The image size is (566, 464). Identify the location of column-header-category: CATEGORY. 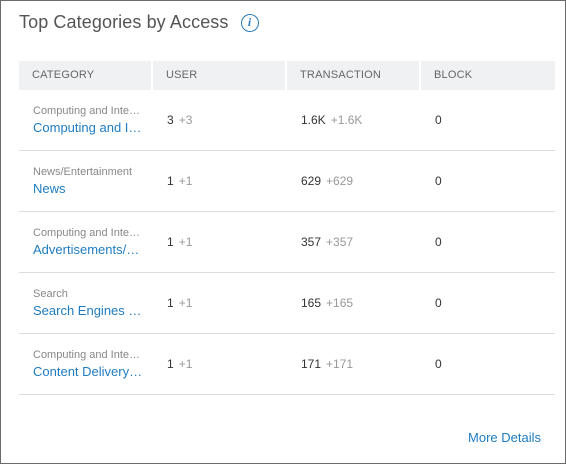
(86, 75).